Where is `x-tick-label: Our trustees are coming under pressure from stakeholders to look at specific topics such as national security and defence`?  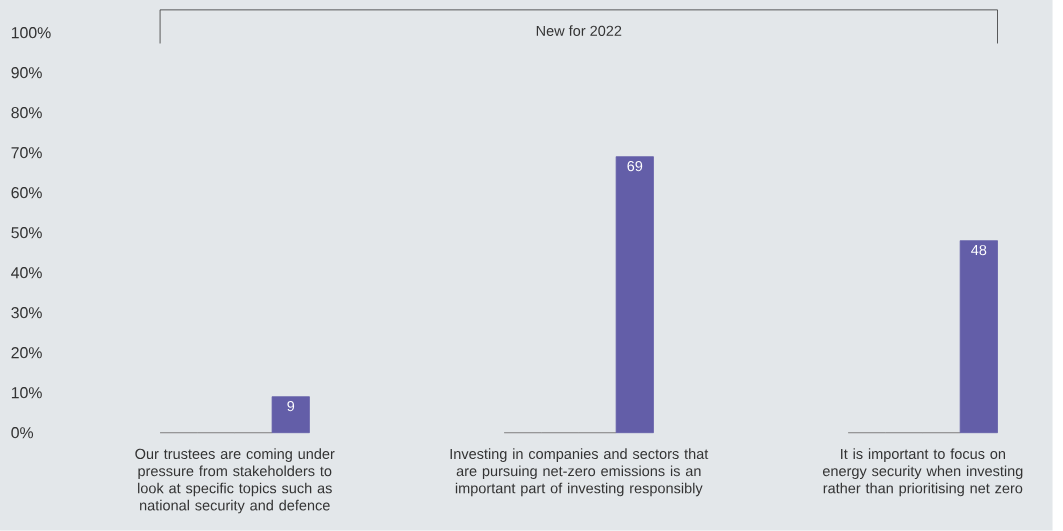 x-tick-label: Our trustees are coming under pressure from stakeholders to look at specific topics such as national security and defence is located at coordinates (235, 481).